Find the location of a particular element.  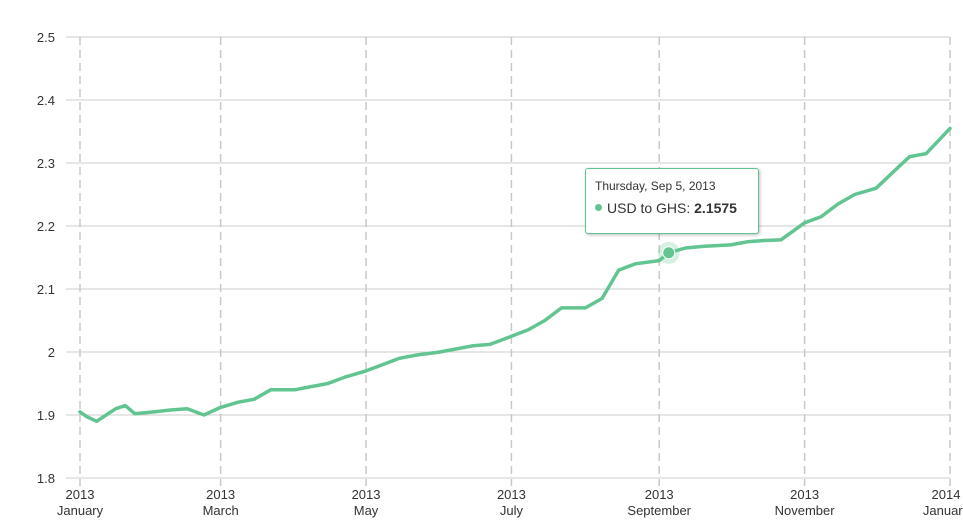

x-tick-label-year: 2014 is located at coordinates (946, 494).